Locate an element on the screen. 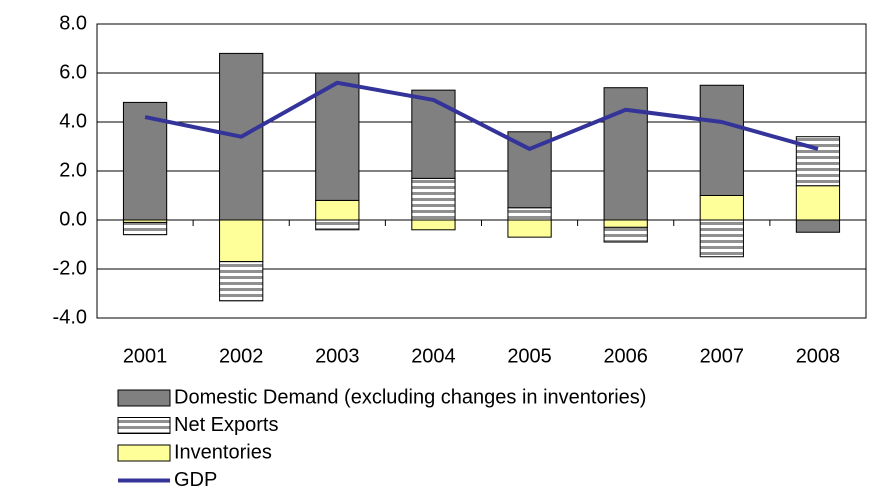 The height and width of the screenshot is (491, 877). line-series is located at coordinates (481, 115).